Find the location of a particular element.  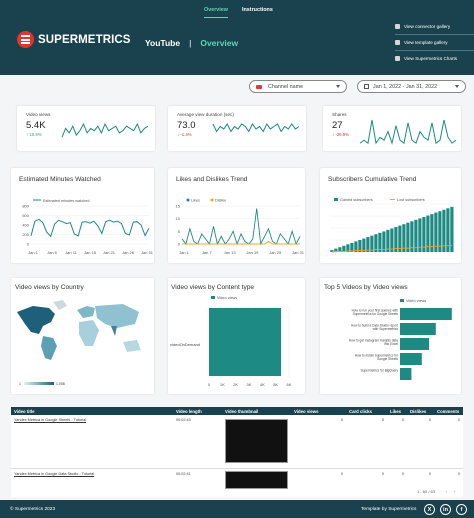

kpi-video-views: Video views 5.4K ↑ 10.9% is located at coordinates (86, 128).